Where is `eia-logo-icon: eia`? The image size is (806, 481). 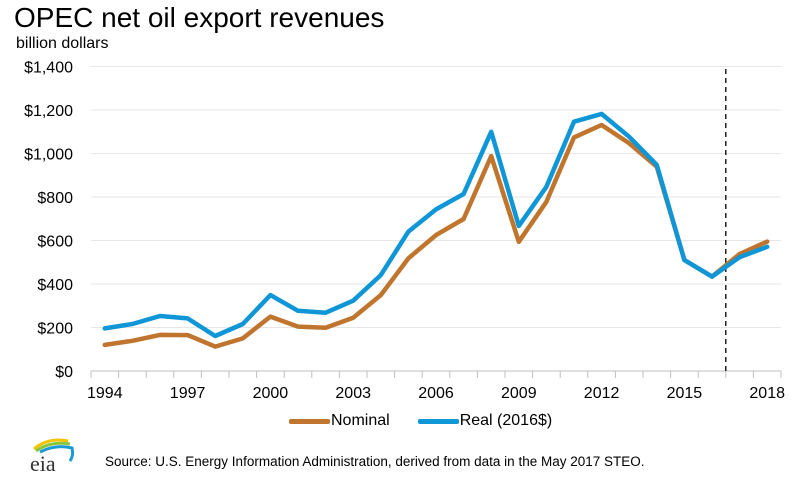 eia-logo-icon: eia is located at coordinates (52, 456).